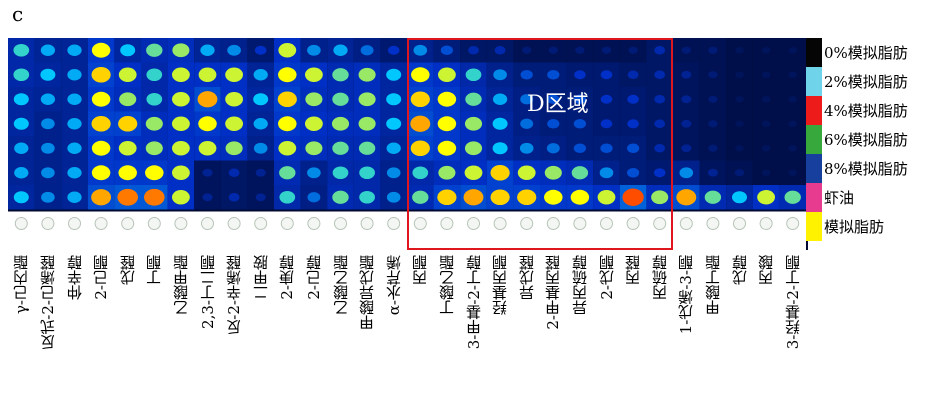  I want to click on x-tick-label: 丁酮, so click(154, 270).